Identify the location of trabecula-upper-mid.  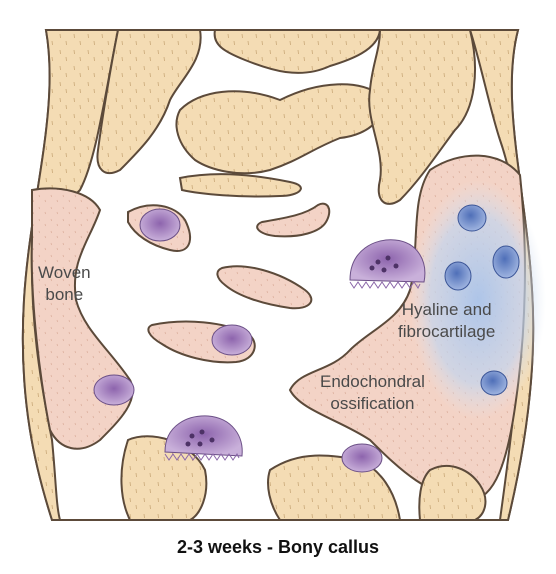
(279, 129).